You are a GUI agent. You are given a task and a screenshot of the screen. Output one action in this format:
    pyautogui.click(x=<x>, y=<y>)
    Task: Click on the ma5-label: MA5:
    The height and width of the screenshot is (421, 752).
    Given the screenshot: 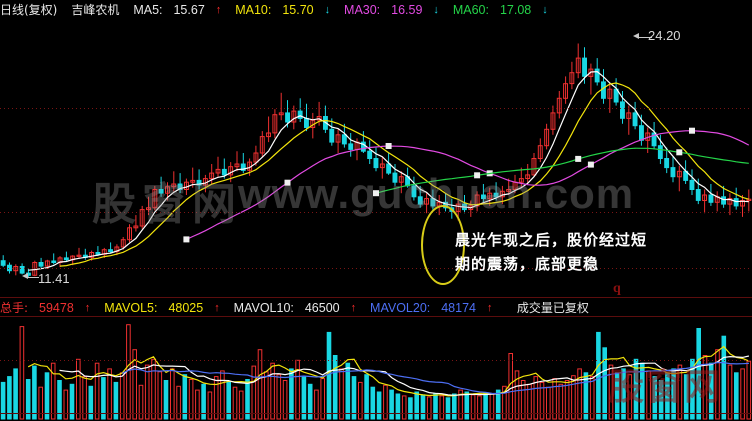 What is the action you would take?
    pyautogui.click(x=148, y=10)
    